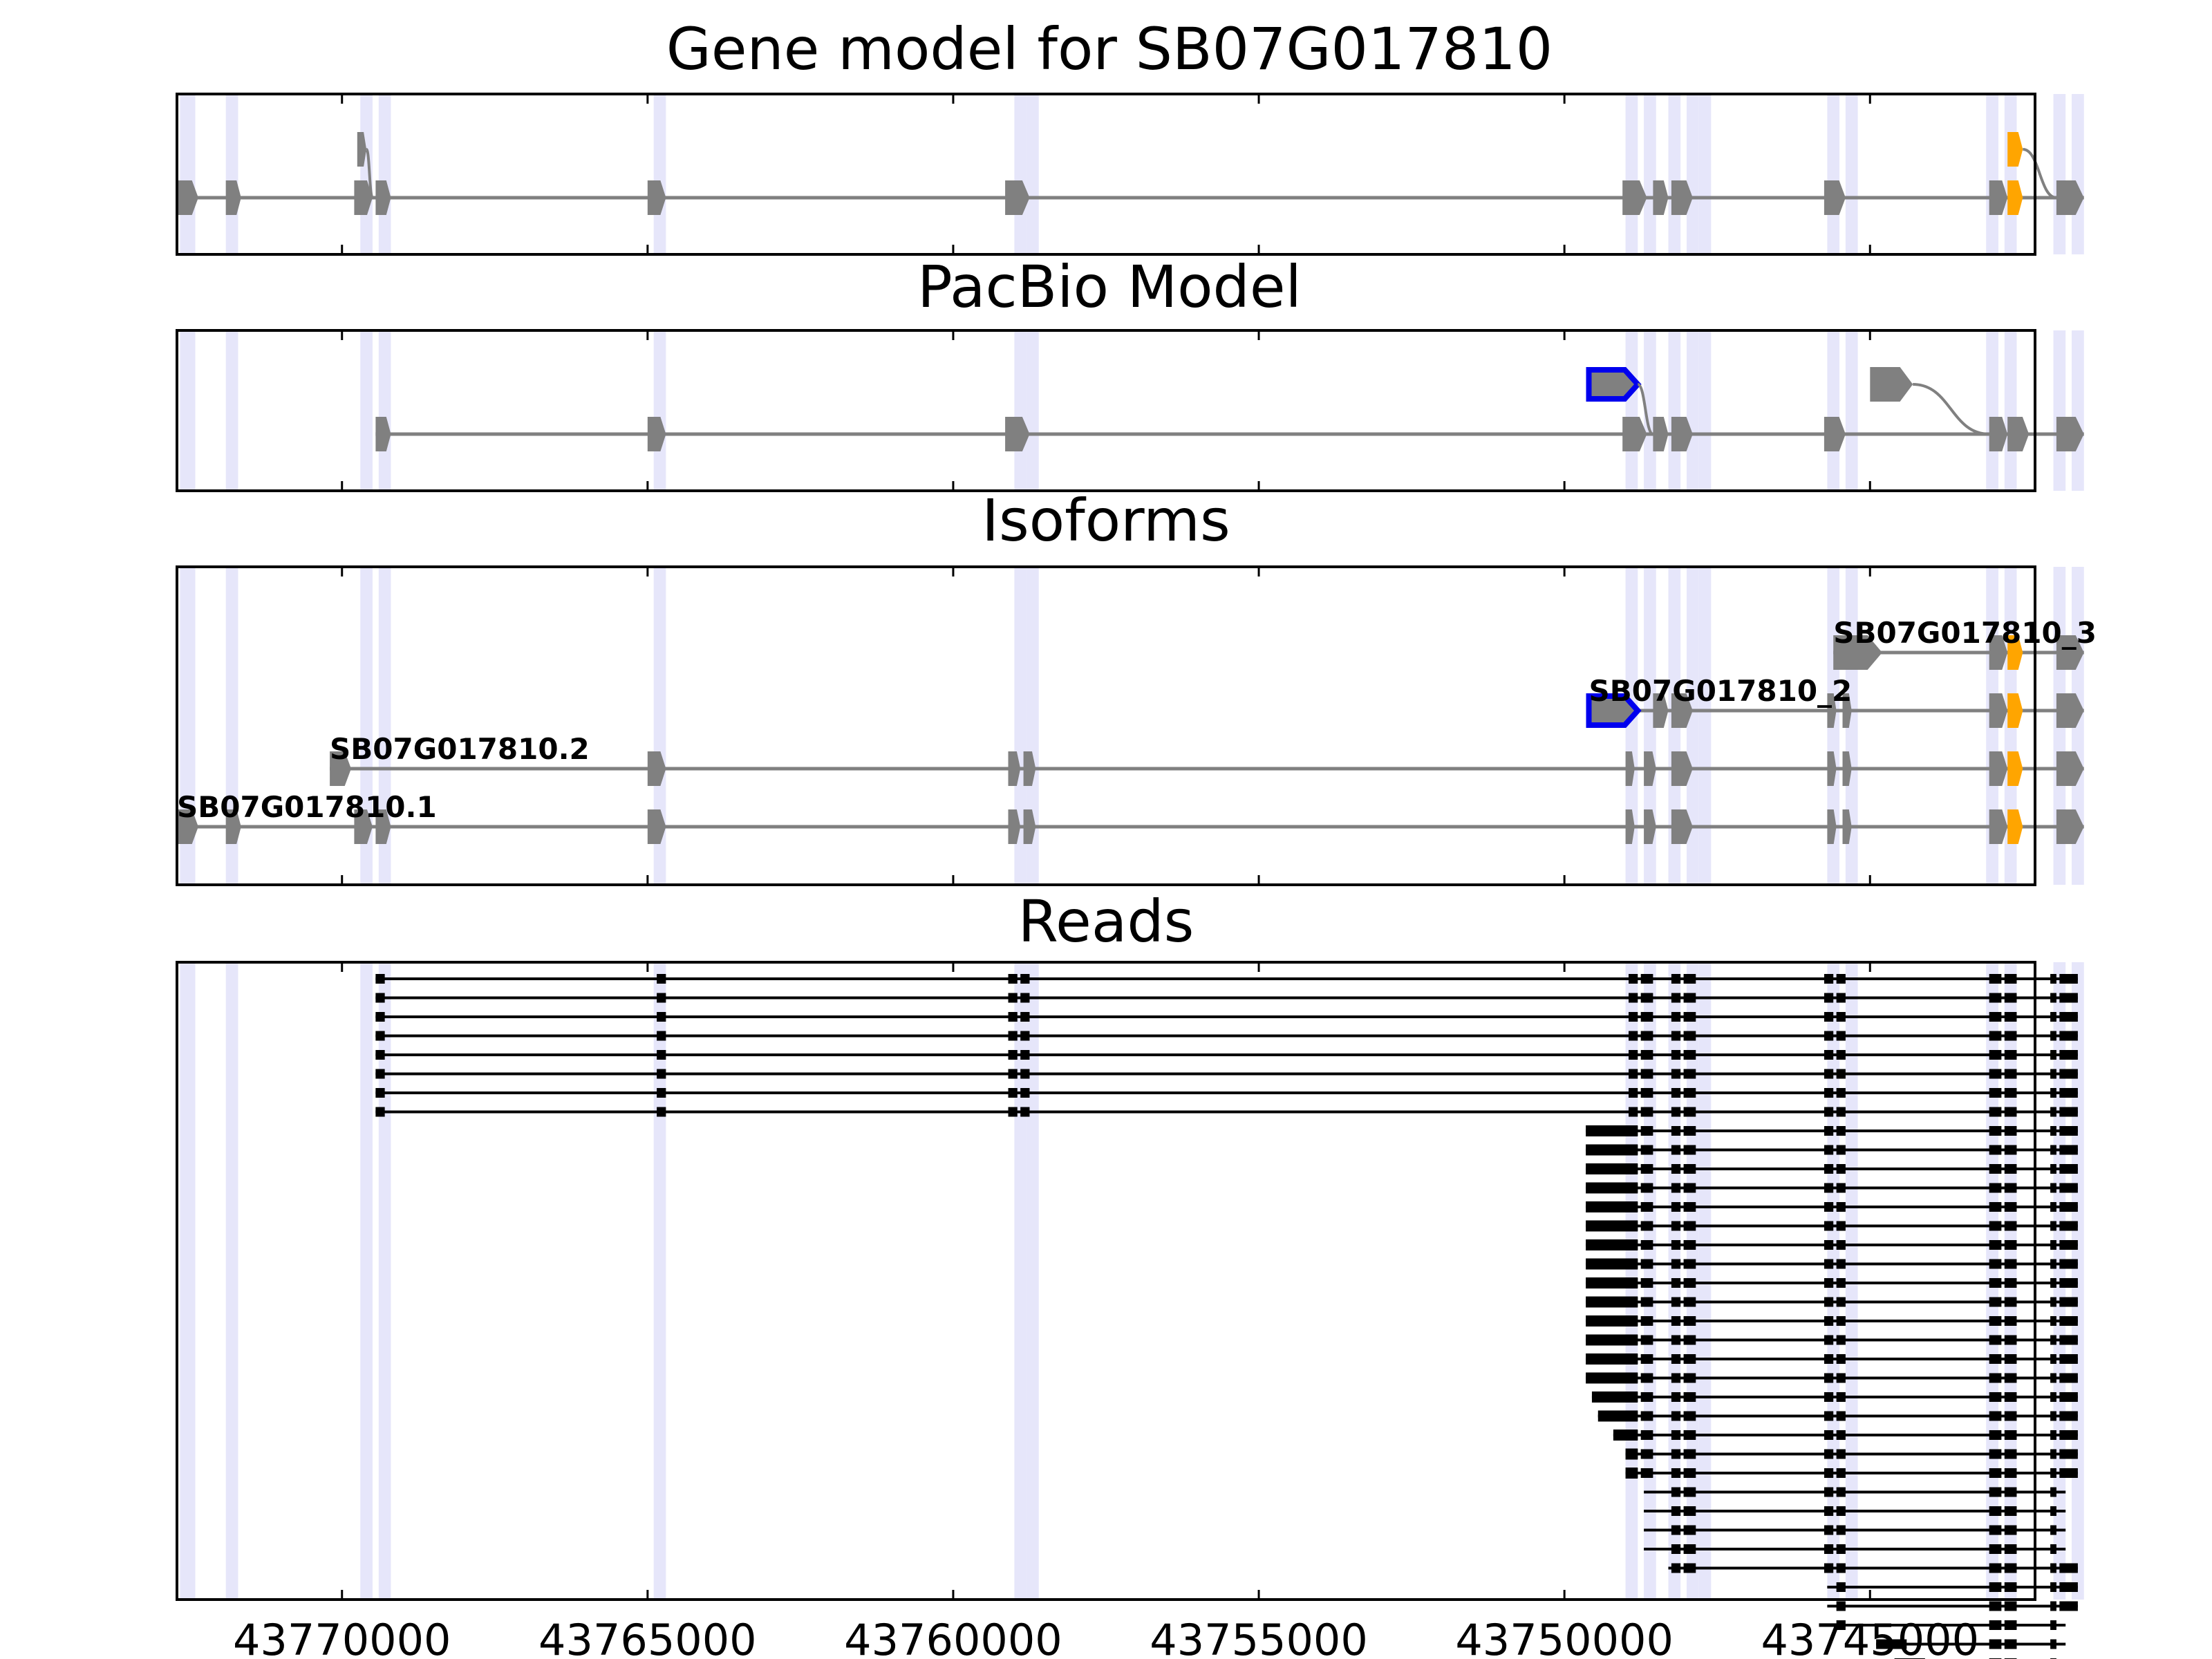  Describe the element at coordinates (362, 150) in the screenshot. I see `alt-exon` at that location.